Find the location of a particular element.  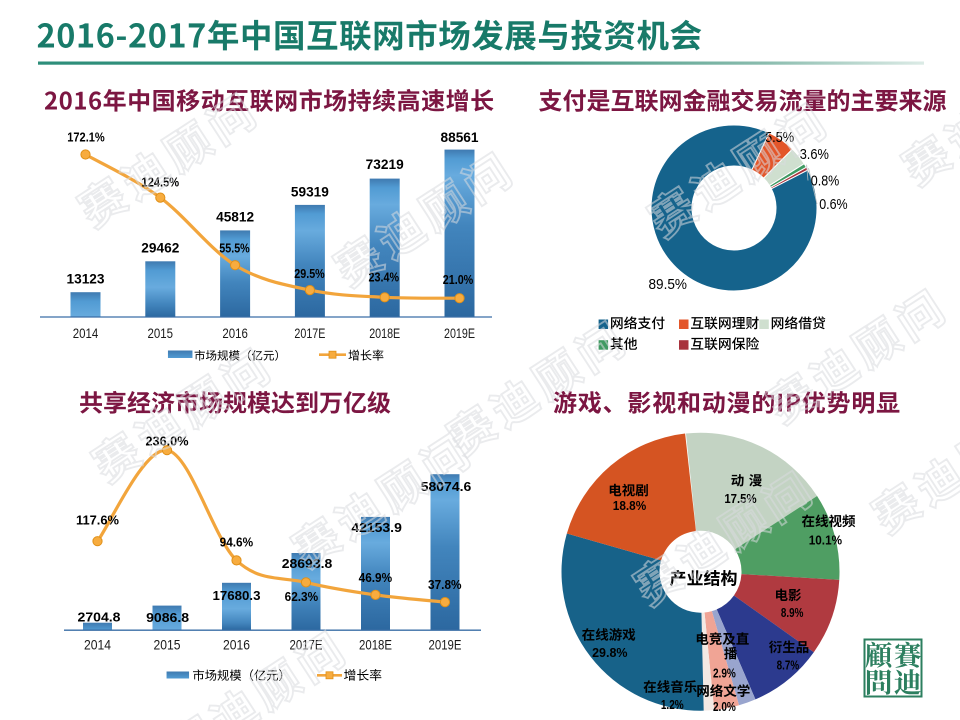

svg-text: 29462 is located at coordinates (160, 247).